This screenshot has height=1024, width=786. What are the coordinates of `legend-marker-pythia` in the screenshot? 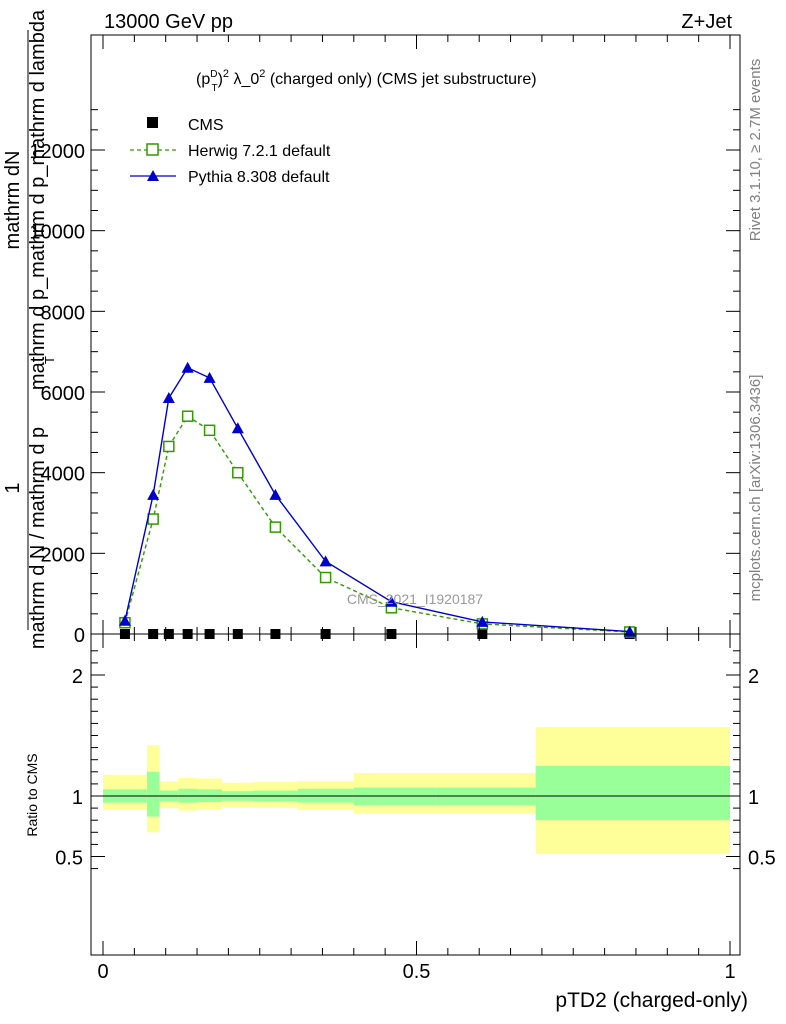 It's located at (153, 175).